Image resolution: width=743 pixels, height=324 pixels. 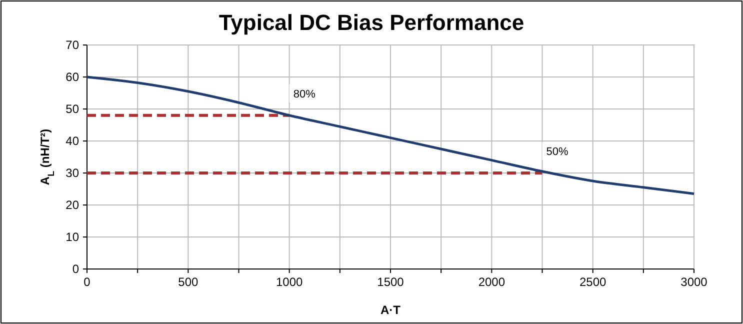 What do you see at coordinates (73, 141) in the screenshot?
I see `y-tick-label: 40` at bounding box center [73, 141].